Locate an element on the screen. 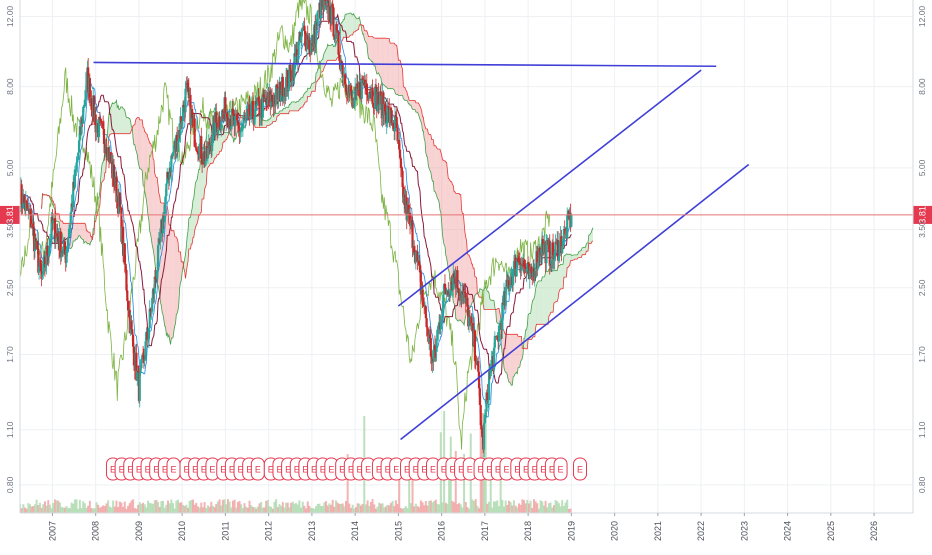 Image resolution: width=932 pixels, height=555 pixels. earnings-marker-label: E is located at coordinates (444, 470).